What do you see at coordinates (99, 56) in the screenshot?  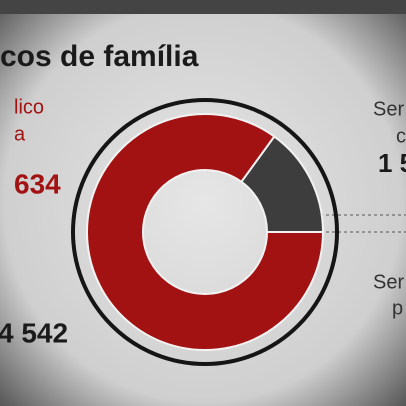 I see `chart-title: cos de família` at bounding box center [99, 56].